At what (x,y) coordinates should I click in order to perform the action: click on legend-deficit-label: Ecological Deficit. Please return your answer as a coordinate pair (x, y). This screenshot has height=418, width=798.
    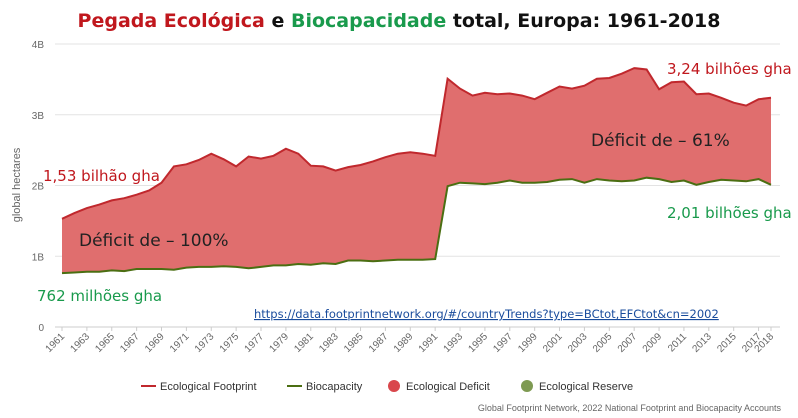
    Looking at the image, I should click on (448, 387).